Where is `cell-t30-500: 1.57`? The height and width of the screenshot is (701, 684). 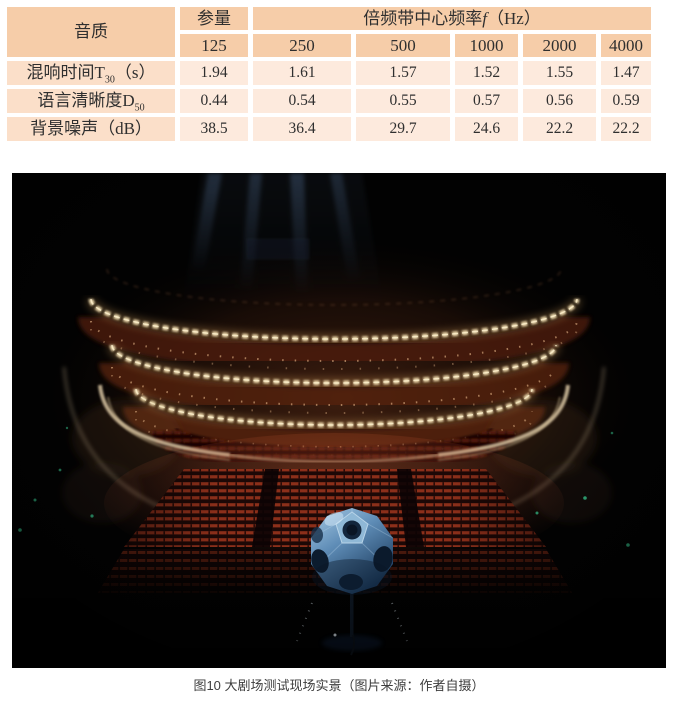
cell-t30-500: 1.57 is located at coordinates (403, 73).